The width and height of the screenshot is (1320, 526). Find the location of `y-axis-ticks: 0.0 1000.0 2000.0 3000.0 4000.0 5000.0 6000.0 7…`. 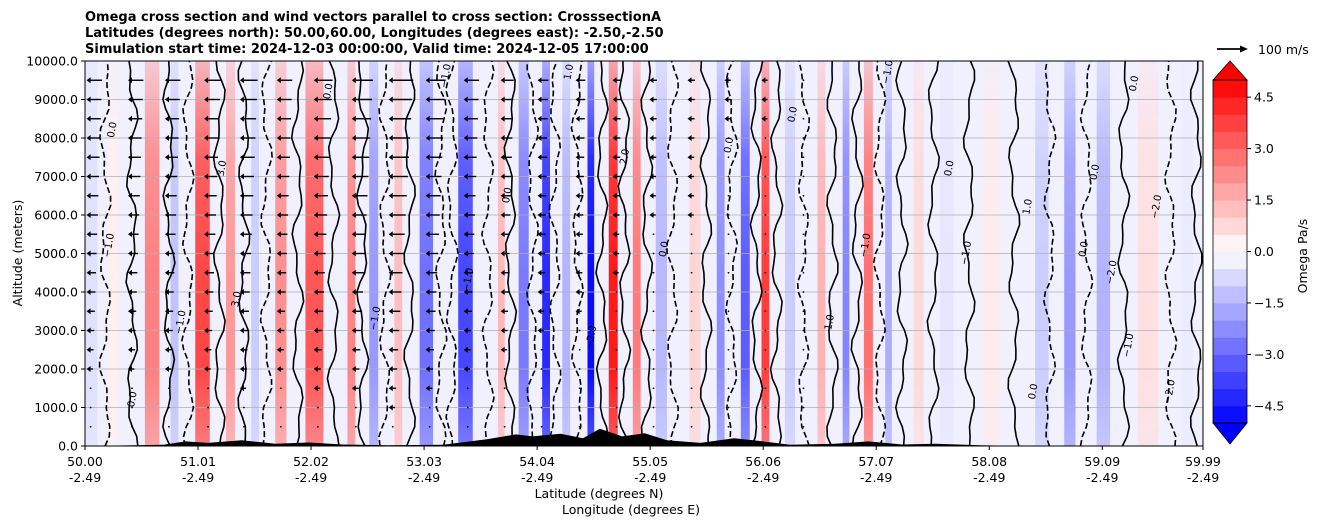

y-axis-ticks: 0.0 1000.0 2000.0 3000.0 4000.0 5000.0 6000.0 7… is located at coordinates (55, 254).